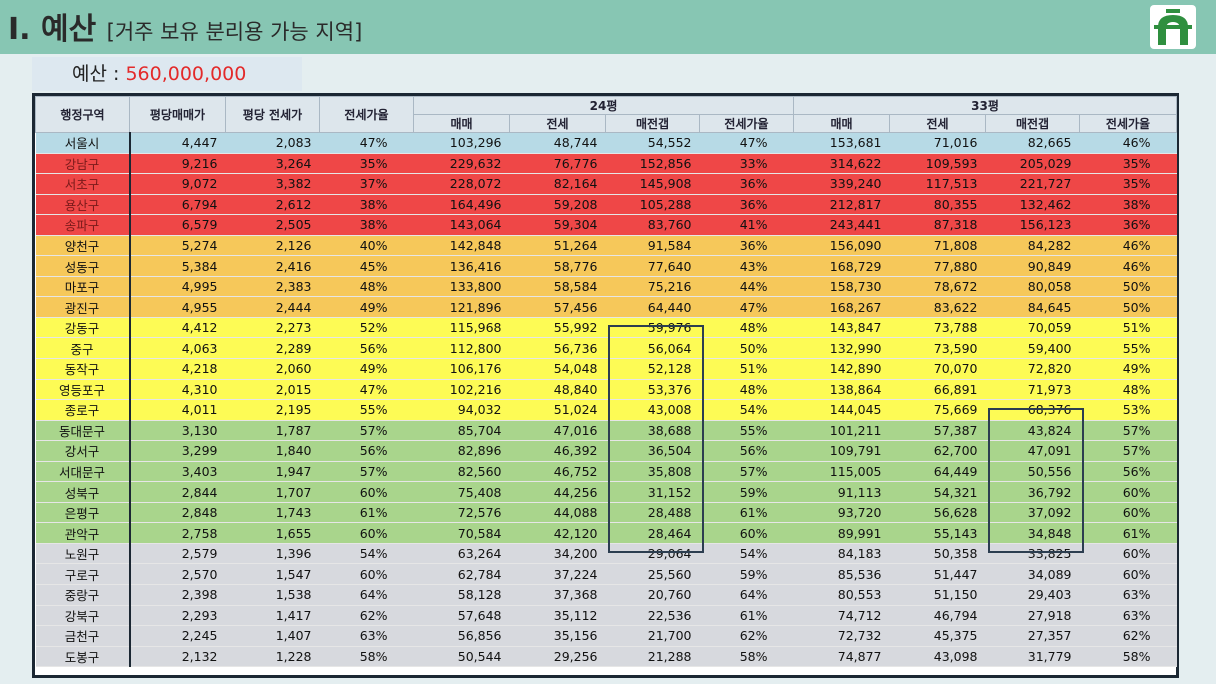  What do you see at coordinates (1032, 390) in the screenshot?
I see `cell-33-gap: 71,973` at bounding box center [1032, 390].